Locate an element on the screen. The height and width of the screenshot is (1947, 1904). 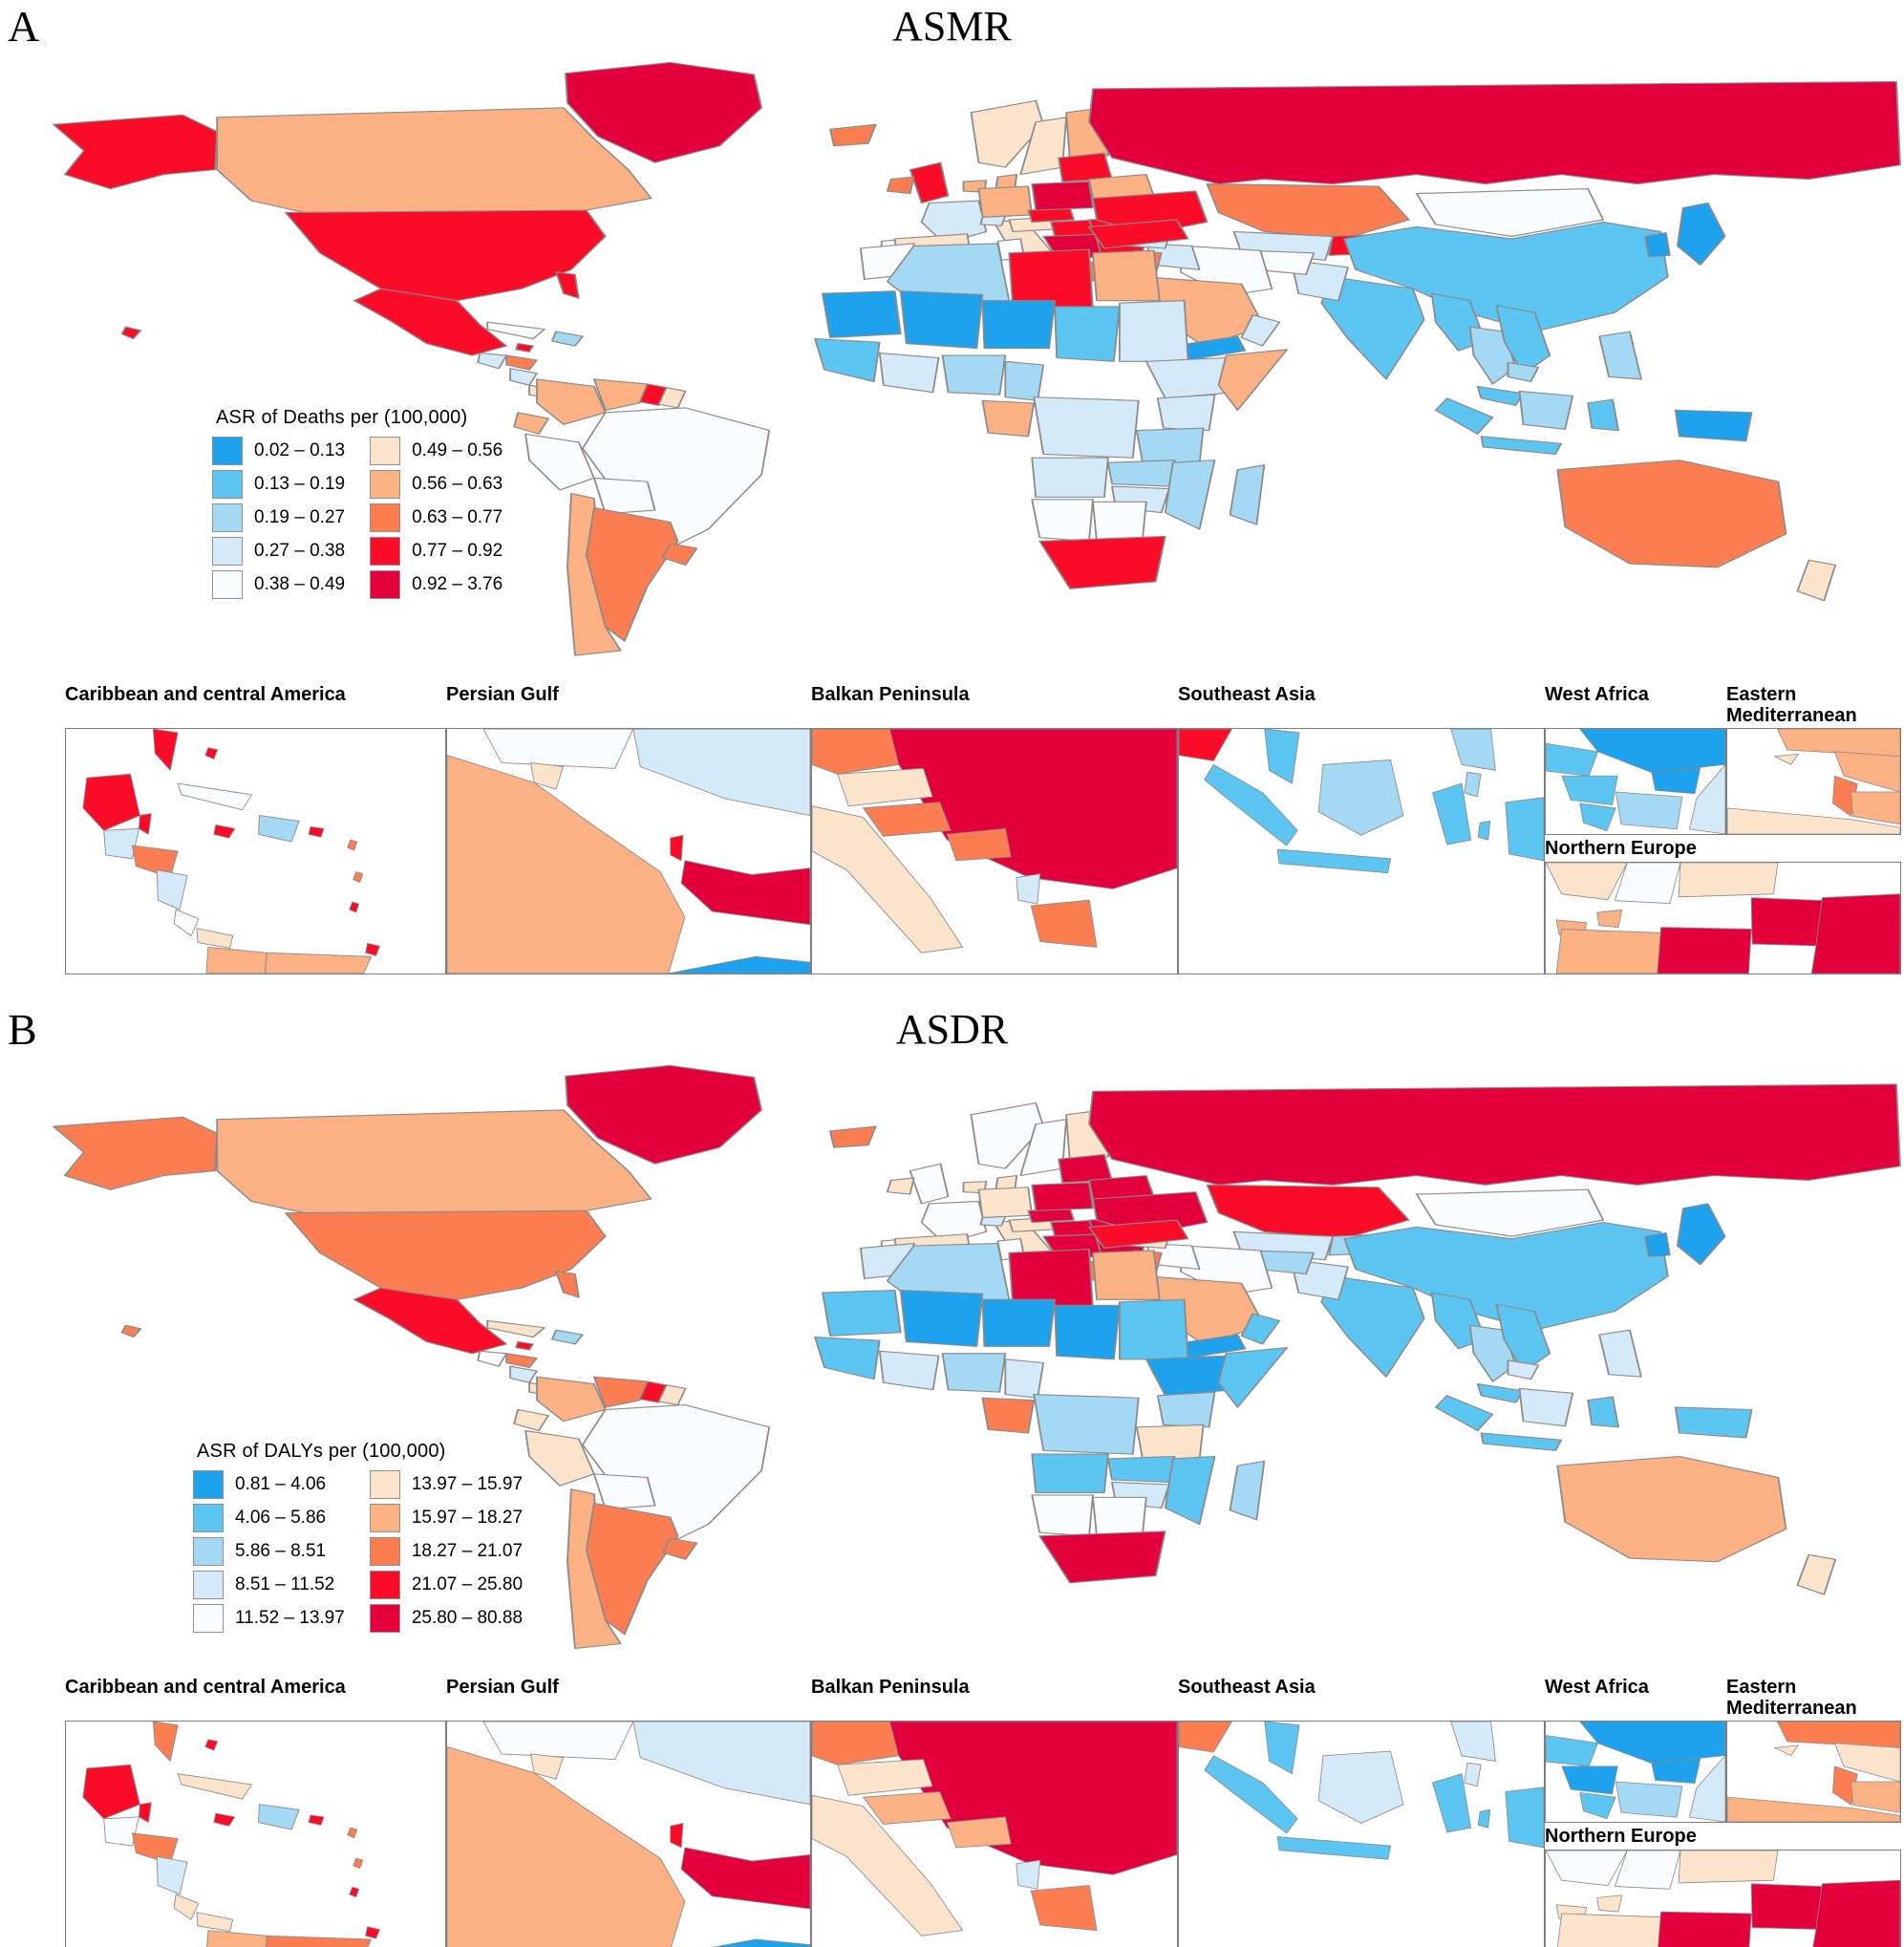
legend-range-label: 0.92 – 3.76 is located at coordinates (458, 584).